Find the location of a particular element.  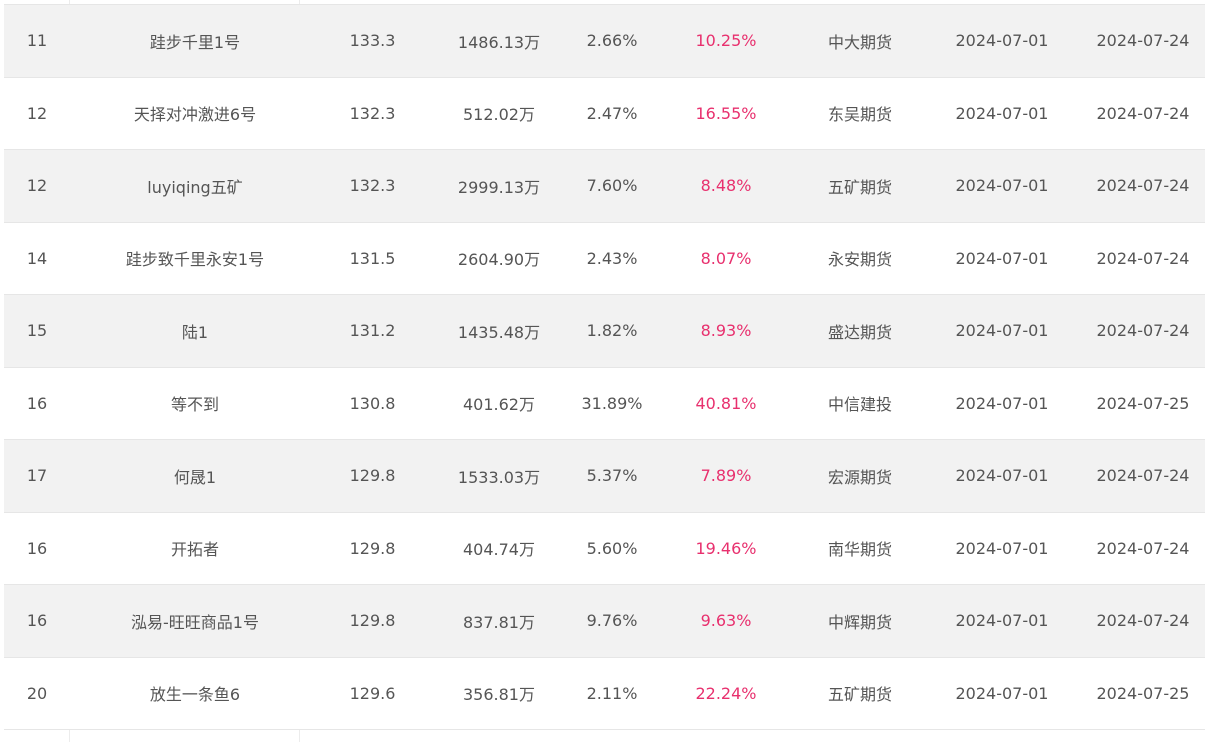

return-cell: 19.46% is located at coordinates (726, 548).